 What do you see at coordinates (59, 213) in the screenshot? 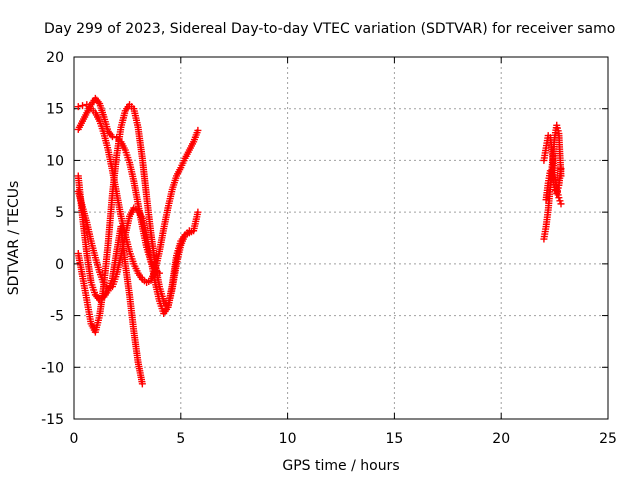
I see `y-tick-label: 5` at bounding box center [59, 213].